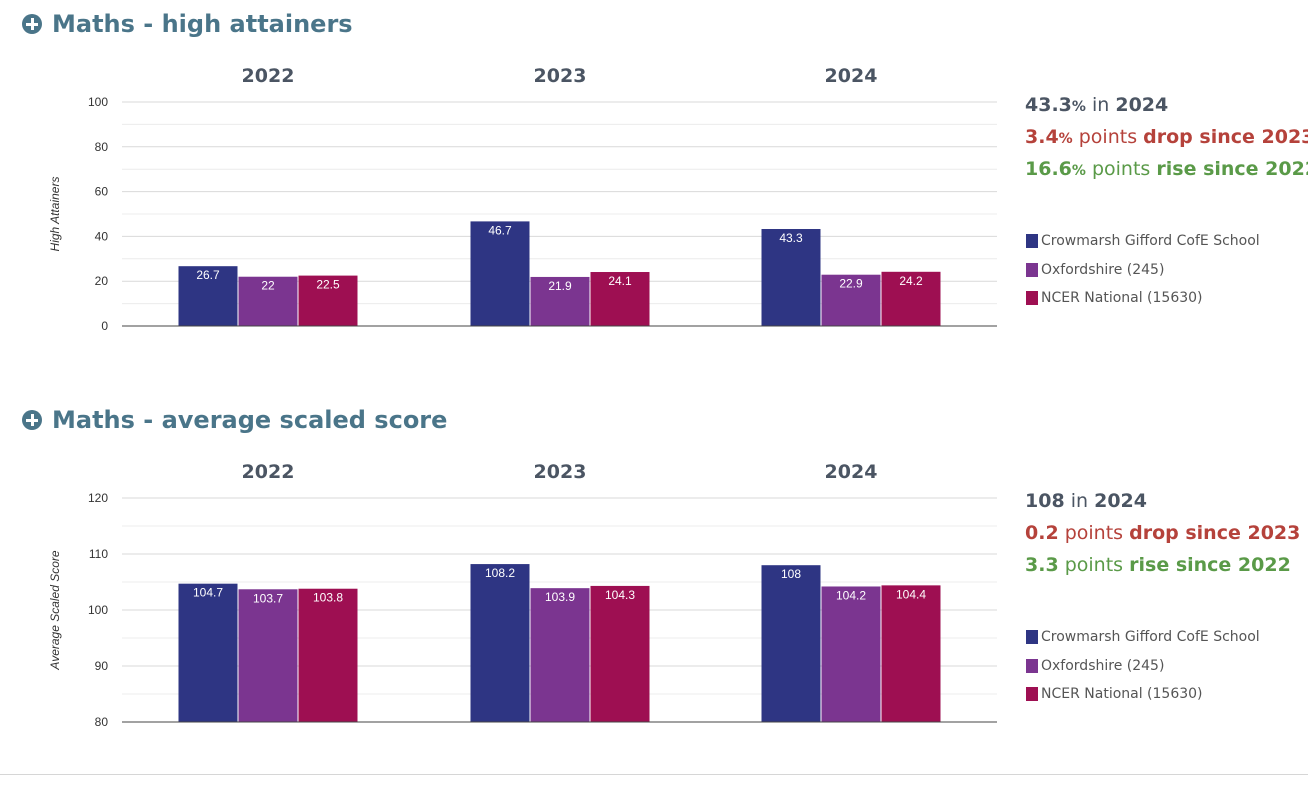 This screenshot has width=1308, height=786. Describe the element at coordinates (654, 774) in the screenshot. I see `page-divider` at that location.